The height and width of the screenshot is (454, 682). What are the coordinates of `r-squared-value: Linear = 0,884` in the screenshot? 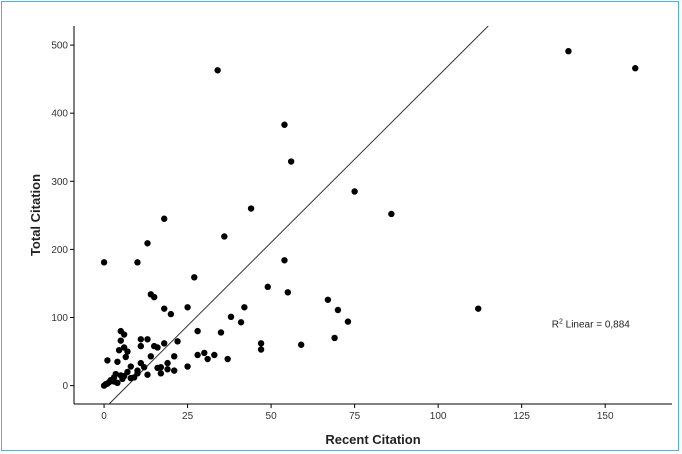 It's located at (596, 325).